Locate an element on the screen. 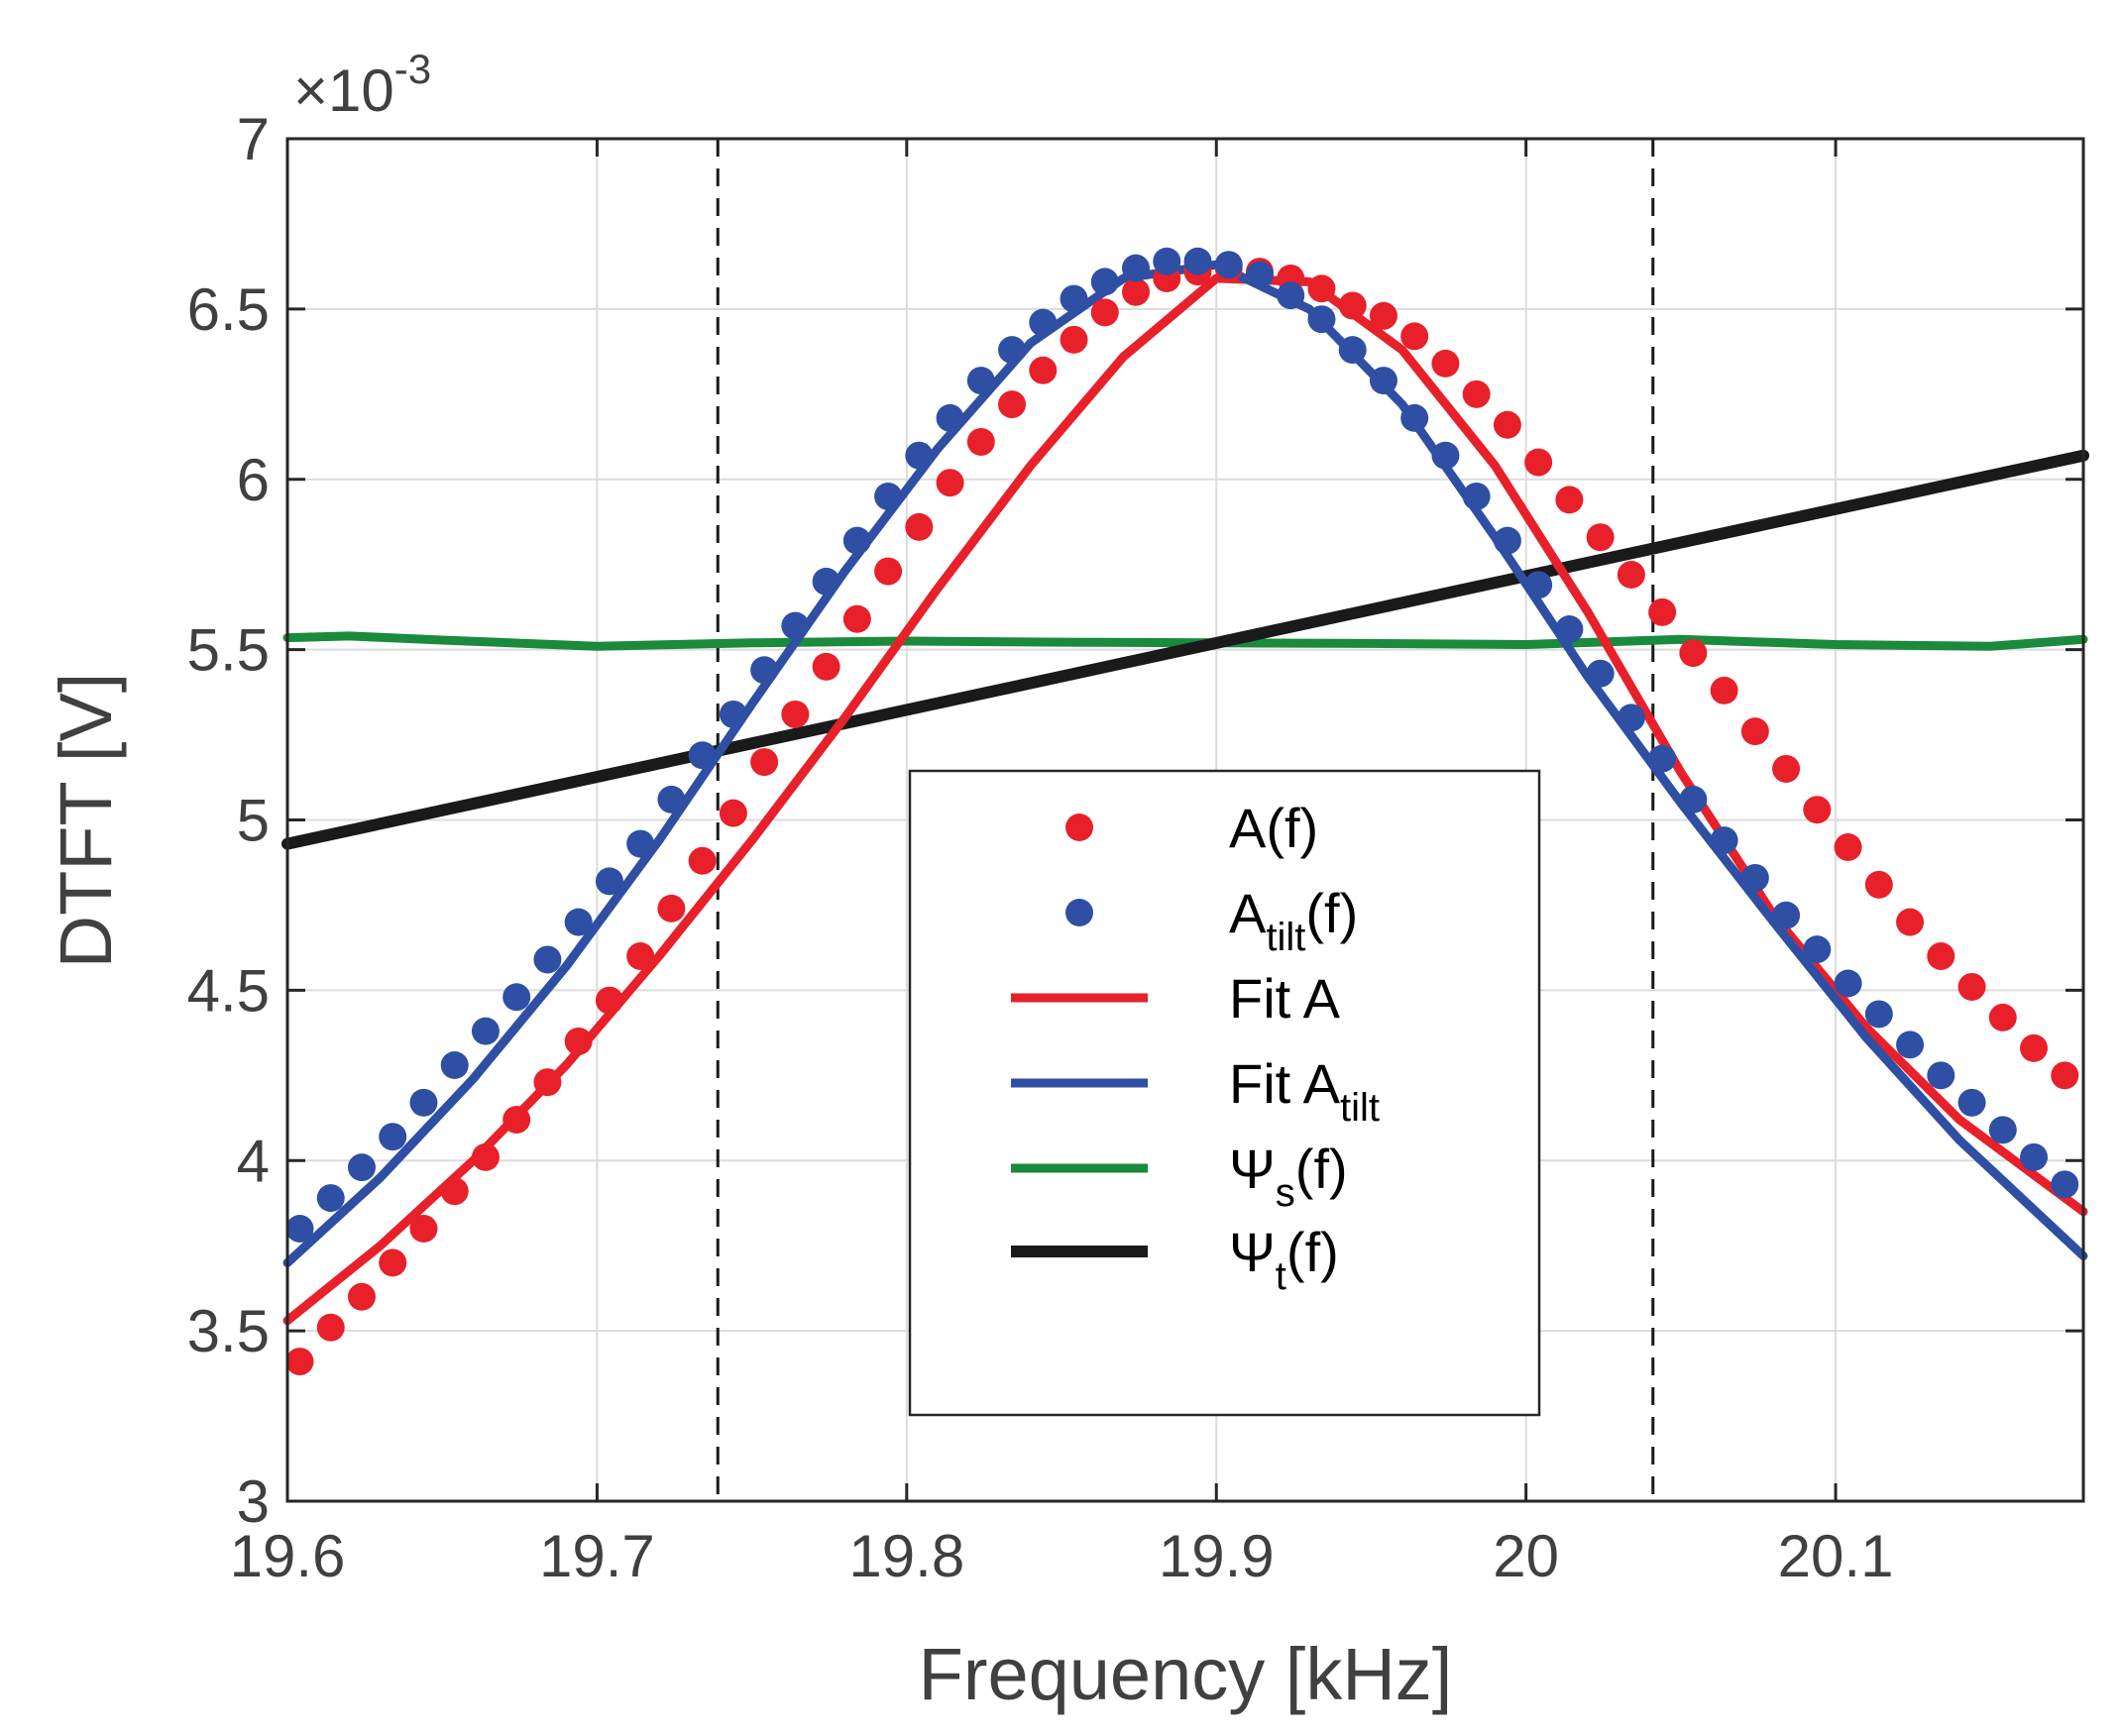  legend-item: Atilt(f) is located at coordinates (1211, 920).